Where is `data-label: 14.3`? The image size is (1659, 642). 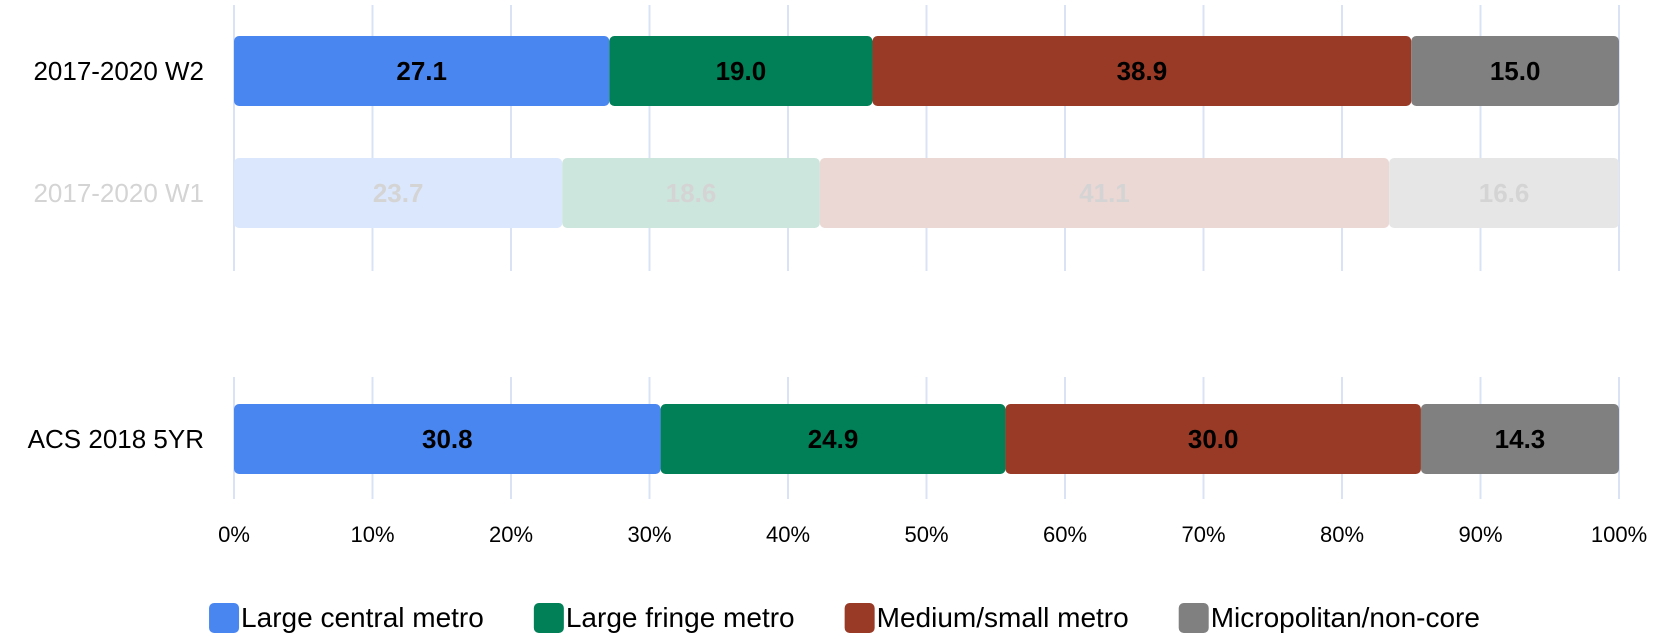 data-label: 14.3 is located at coordinates (1520, 439).